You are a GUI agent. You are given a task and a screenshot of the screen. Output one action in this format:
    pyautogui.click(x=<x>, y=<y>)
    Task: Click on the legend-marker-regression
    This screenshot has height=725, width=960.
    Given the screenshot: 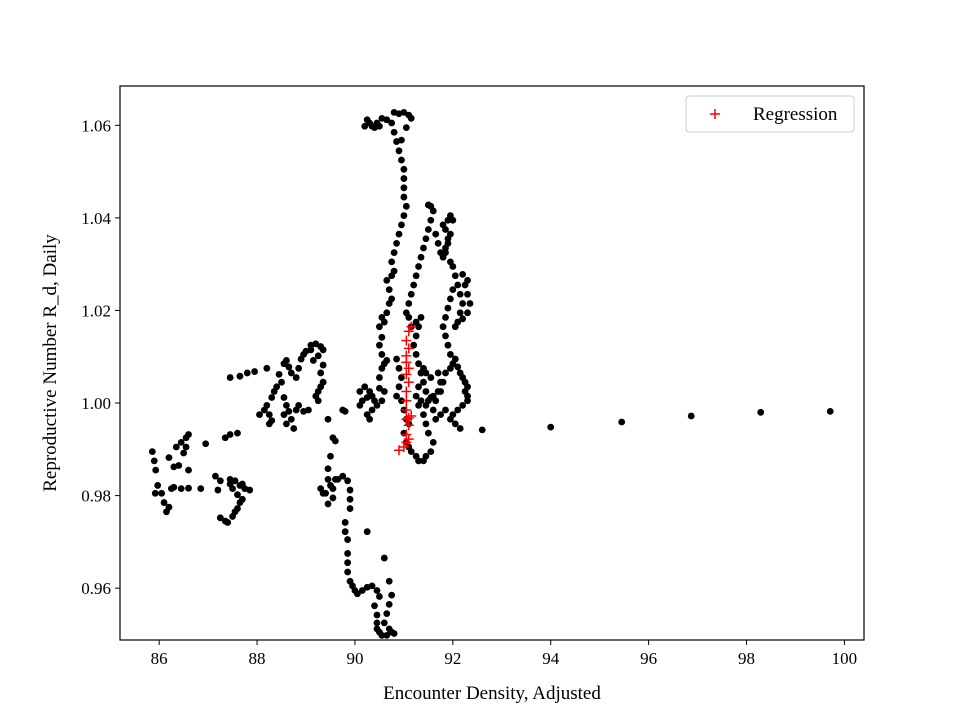 What is the action you would take?
    pyautogui.click(x=715, y=114)
    